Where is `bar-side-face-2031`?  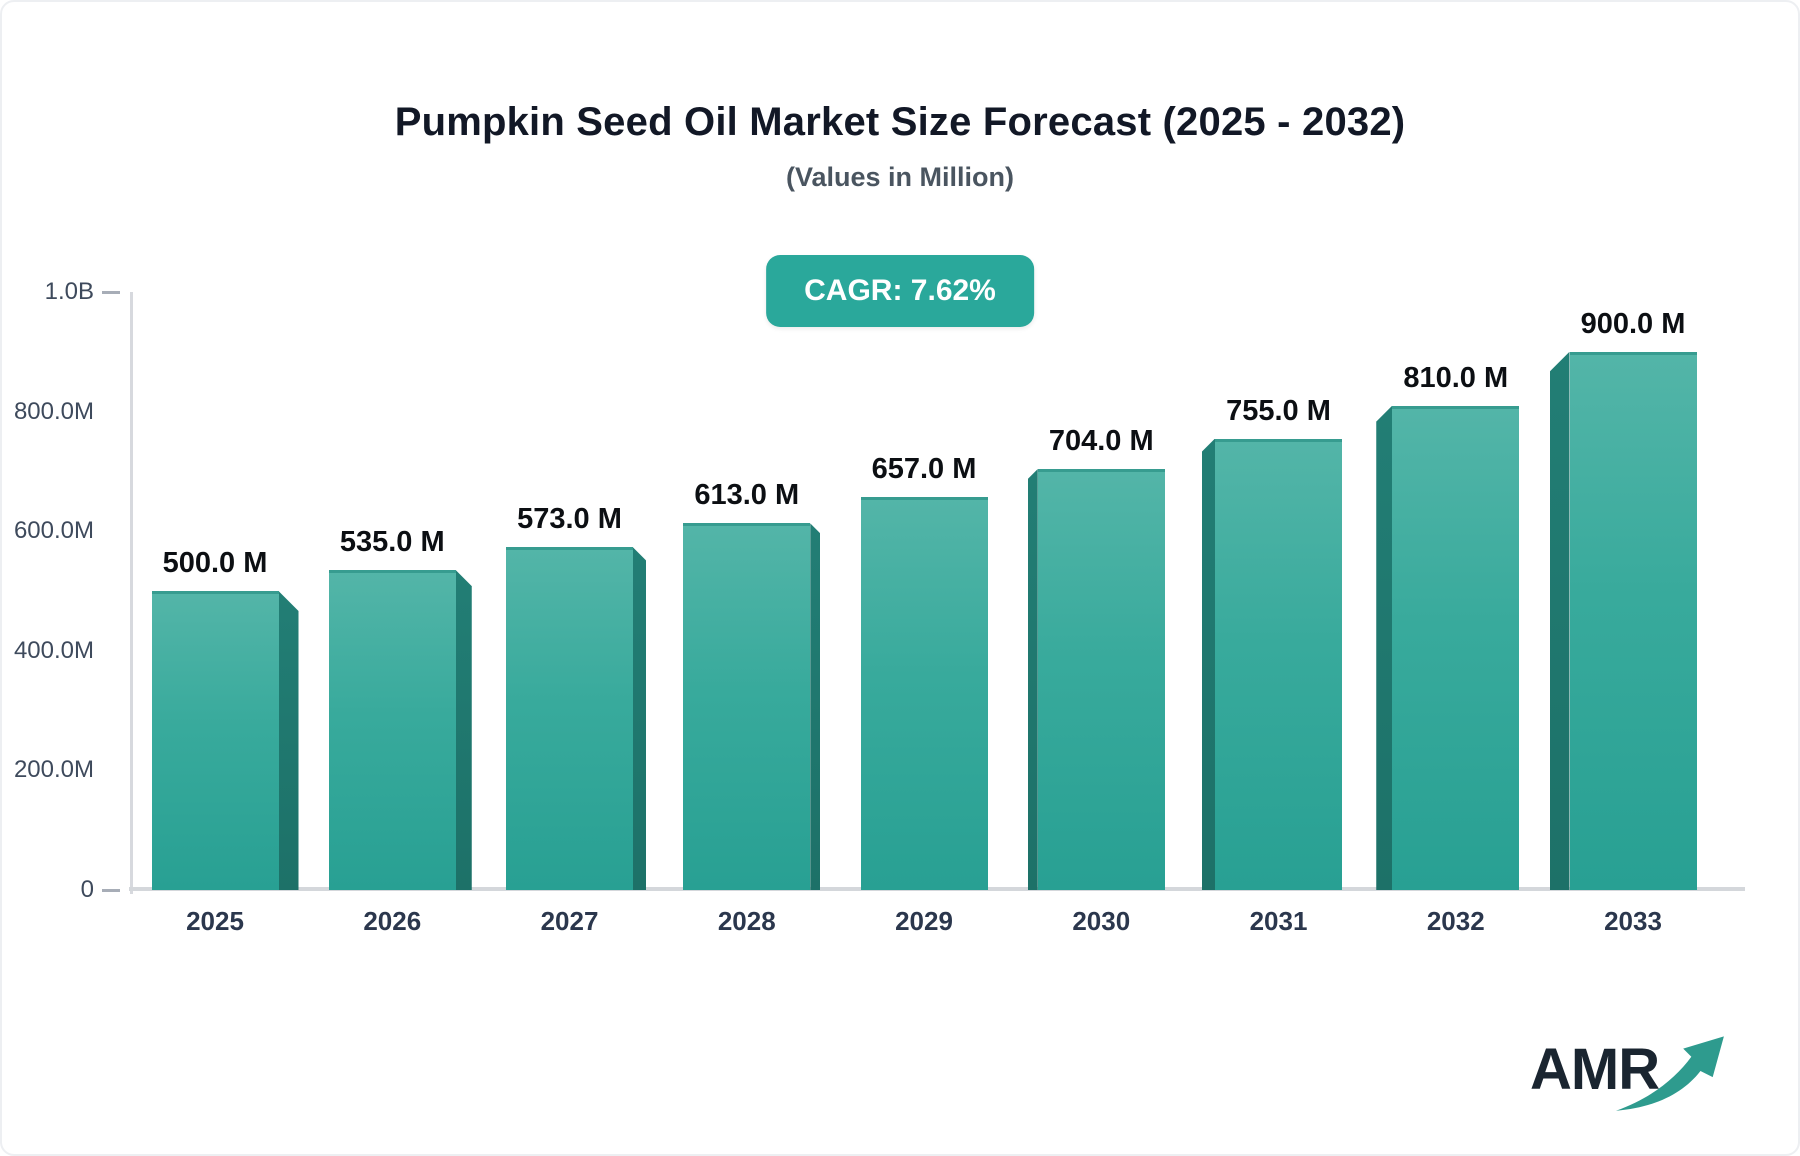 bar-side-face-2031 is located at coordinates (1208, 664).